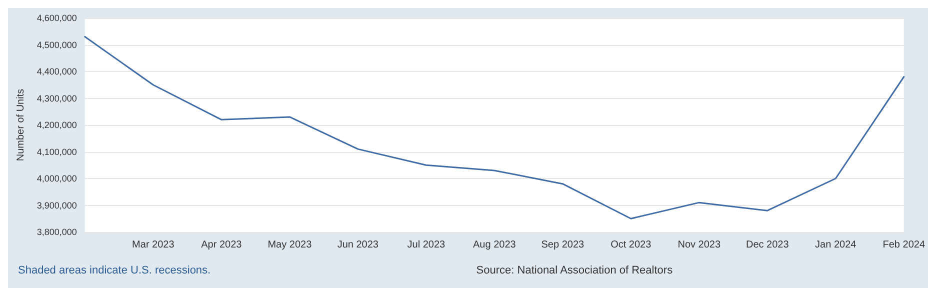 This screenshot has height=296, width=936. I want to click on x-tick-label: Dec 2023, so click(768, 245).